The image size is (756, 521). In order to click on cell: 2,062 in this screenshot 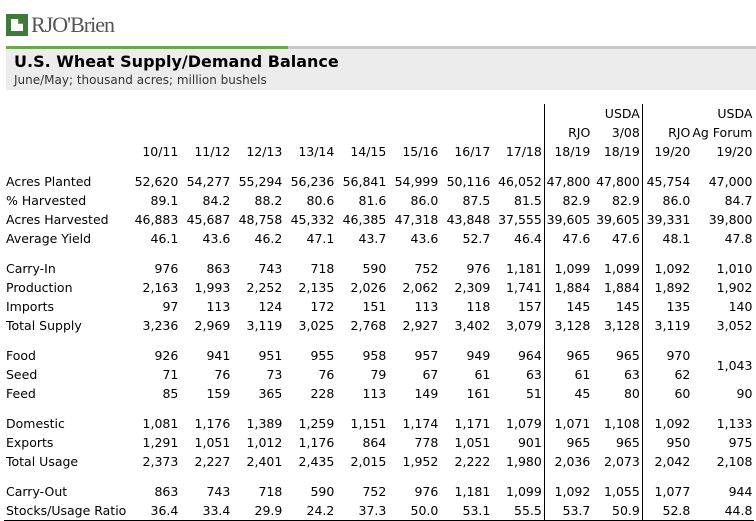, I will do `click(420, 287)`.